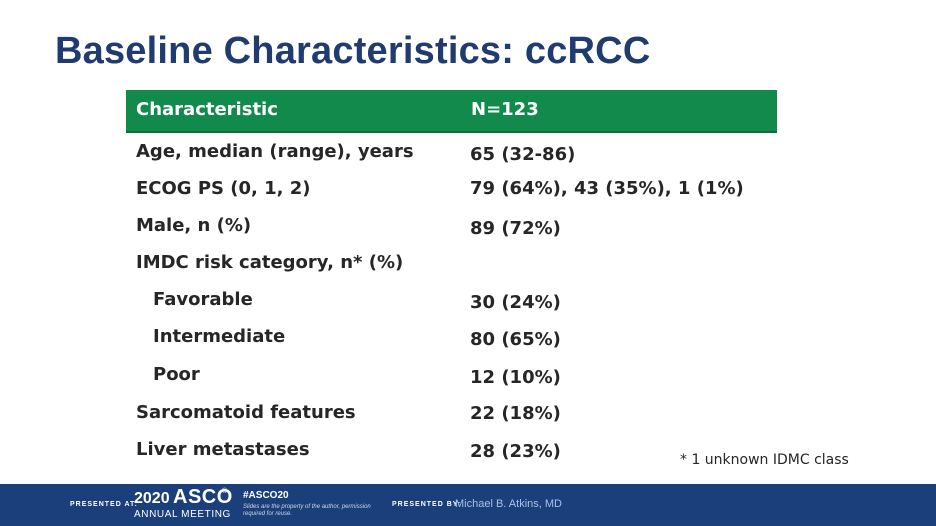  Describe the element at coordinates (427, 504) in the screenshot. I see `presented-by-label: PRESENTED BY:` at that location.